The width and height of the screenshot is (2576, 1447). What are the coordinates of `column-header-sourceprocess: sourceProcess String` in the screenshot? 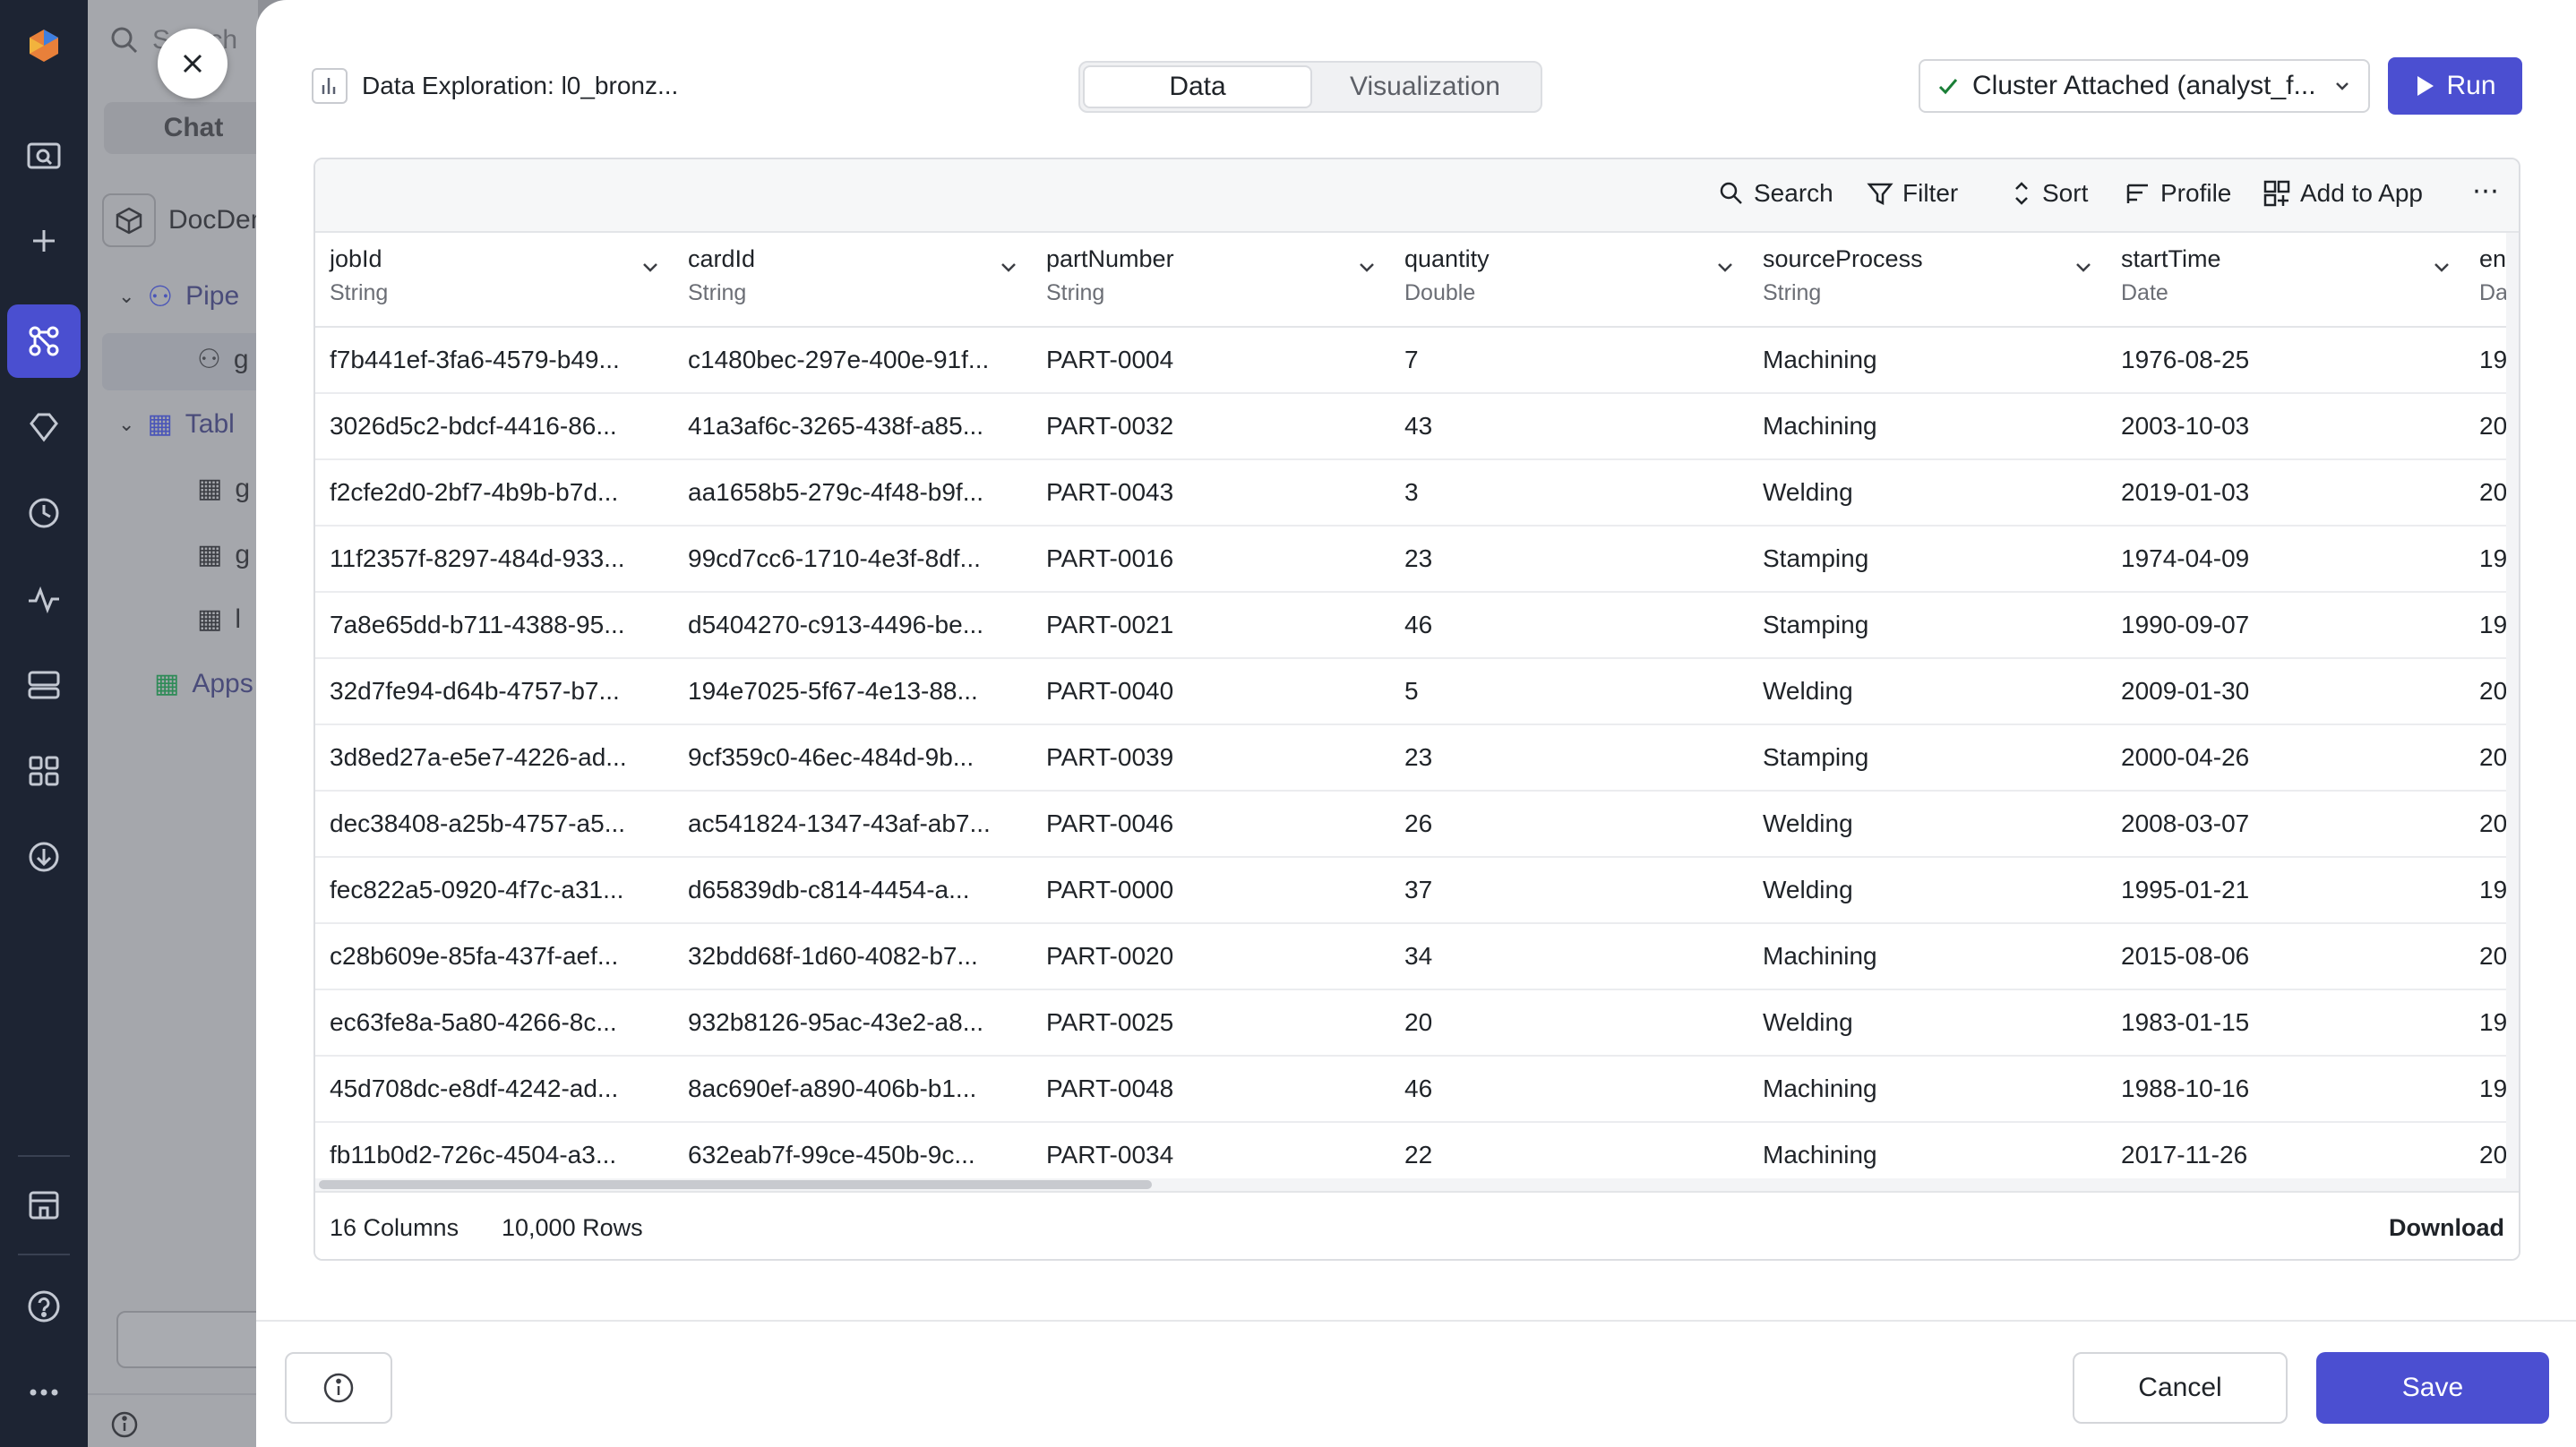 It's located at (1927, 281).